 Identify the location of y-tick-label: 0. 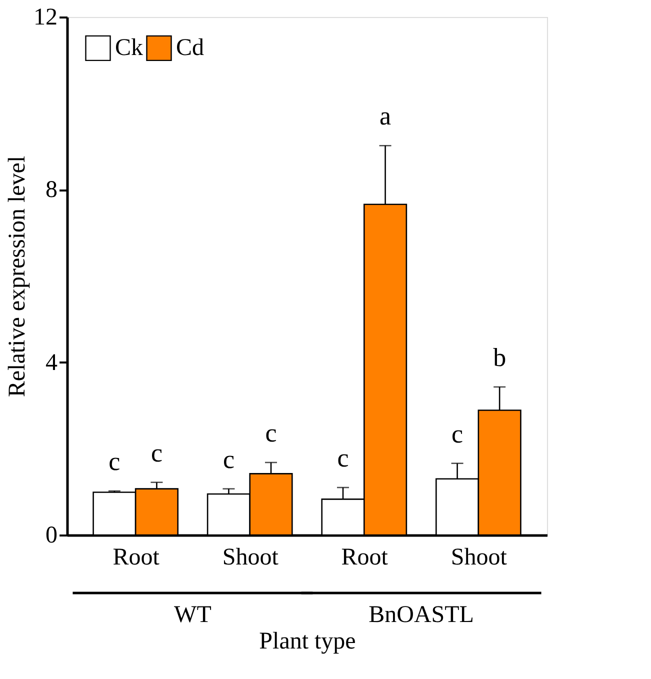
(52, 535).